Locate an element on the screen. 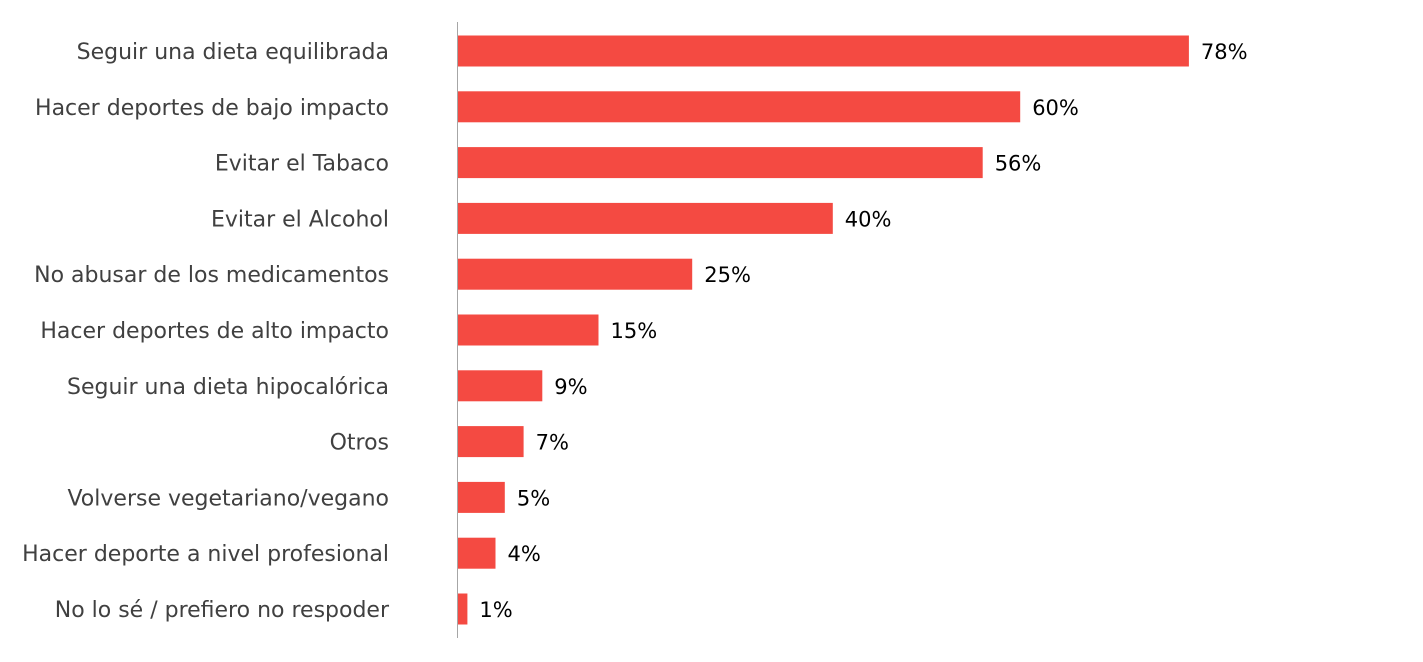 The height and width of the screenshot is (662, 1423). value-label: 15% is located at coordinates (634, 331).